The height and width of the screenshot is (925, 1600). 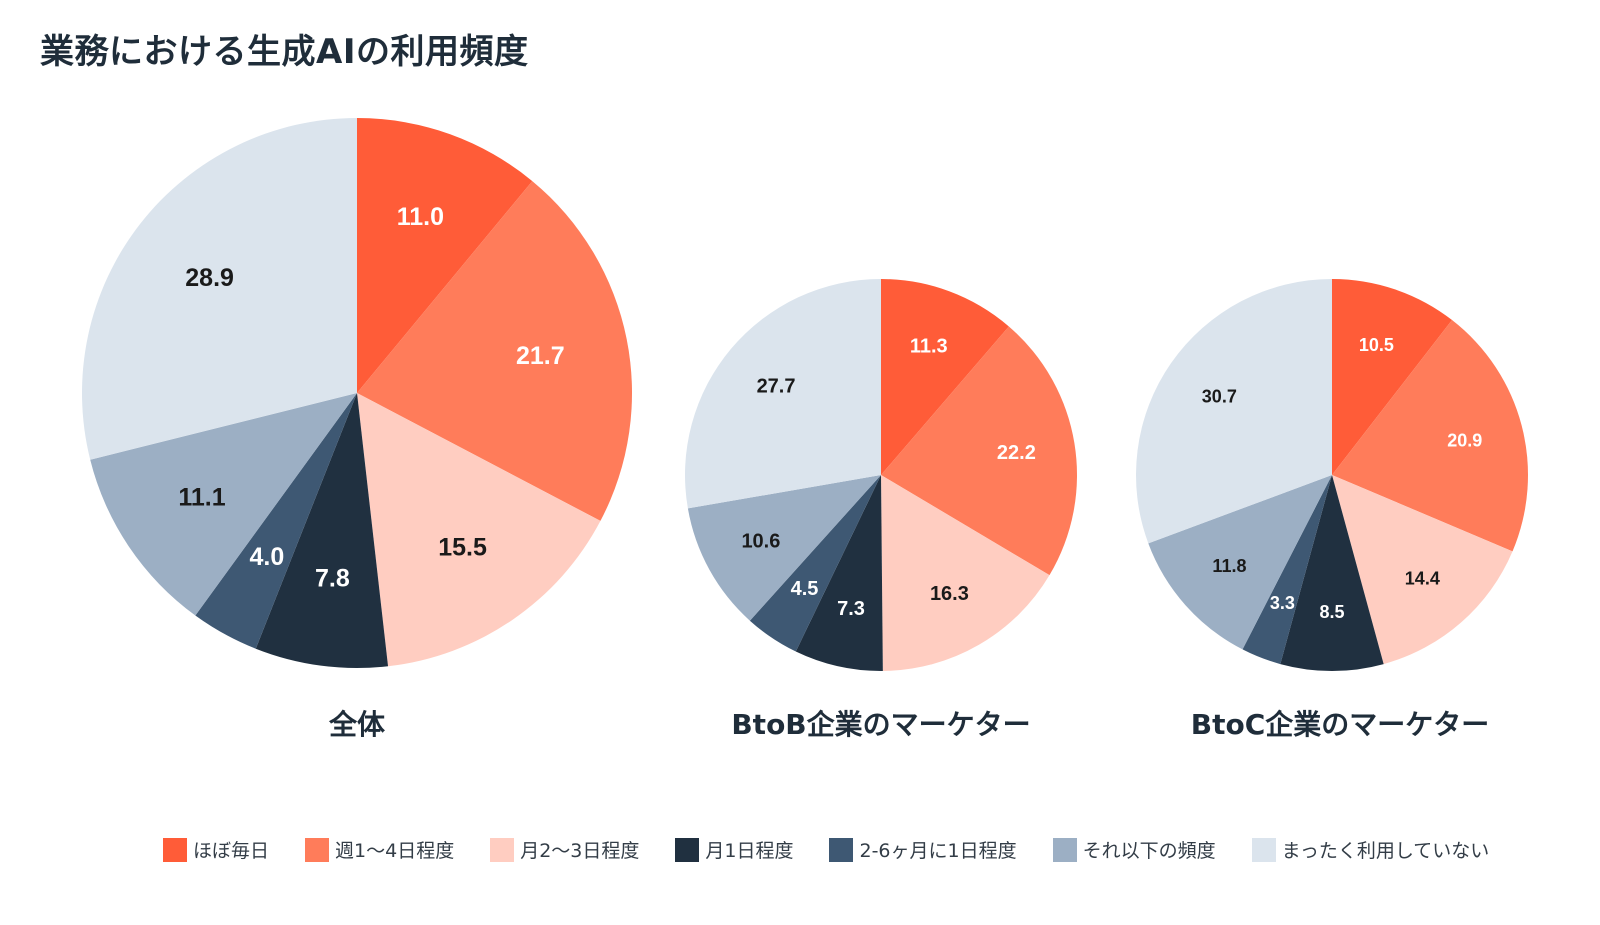 What do you see at coordinates (1422, 578) in the screenshot?
I see `pie-value-label-btoc-2: 14.4` at bounding box center [1422, 578].